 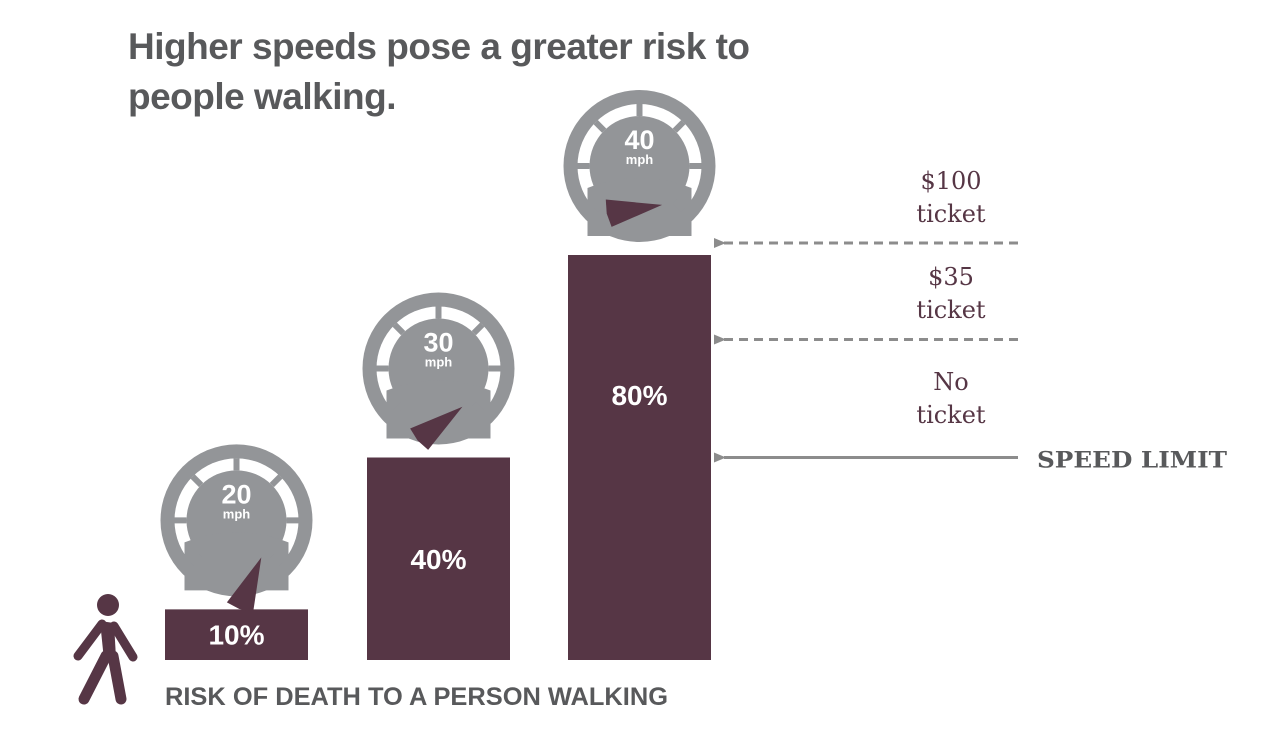 What do you see at coordinates (951, 415) in the screenshot?
I see `tier-label-1-line-2: ticket` at bounding box center [951, 415].